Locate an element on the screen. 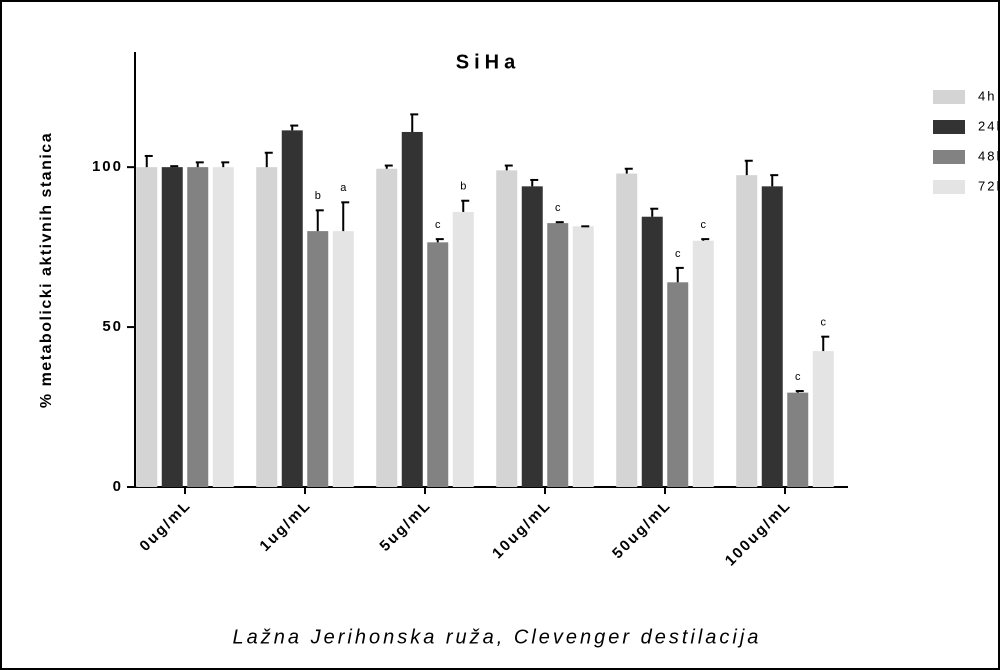  y-axis-label: % metabolicki aktivnih stanica is located at coordinates (46, 270).